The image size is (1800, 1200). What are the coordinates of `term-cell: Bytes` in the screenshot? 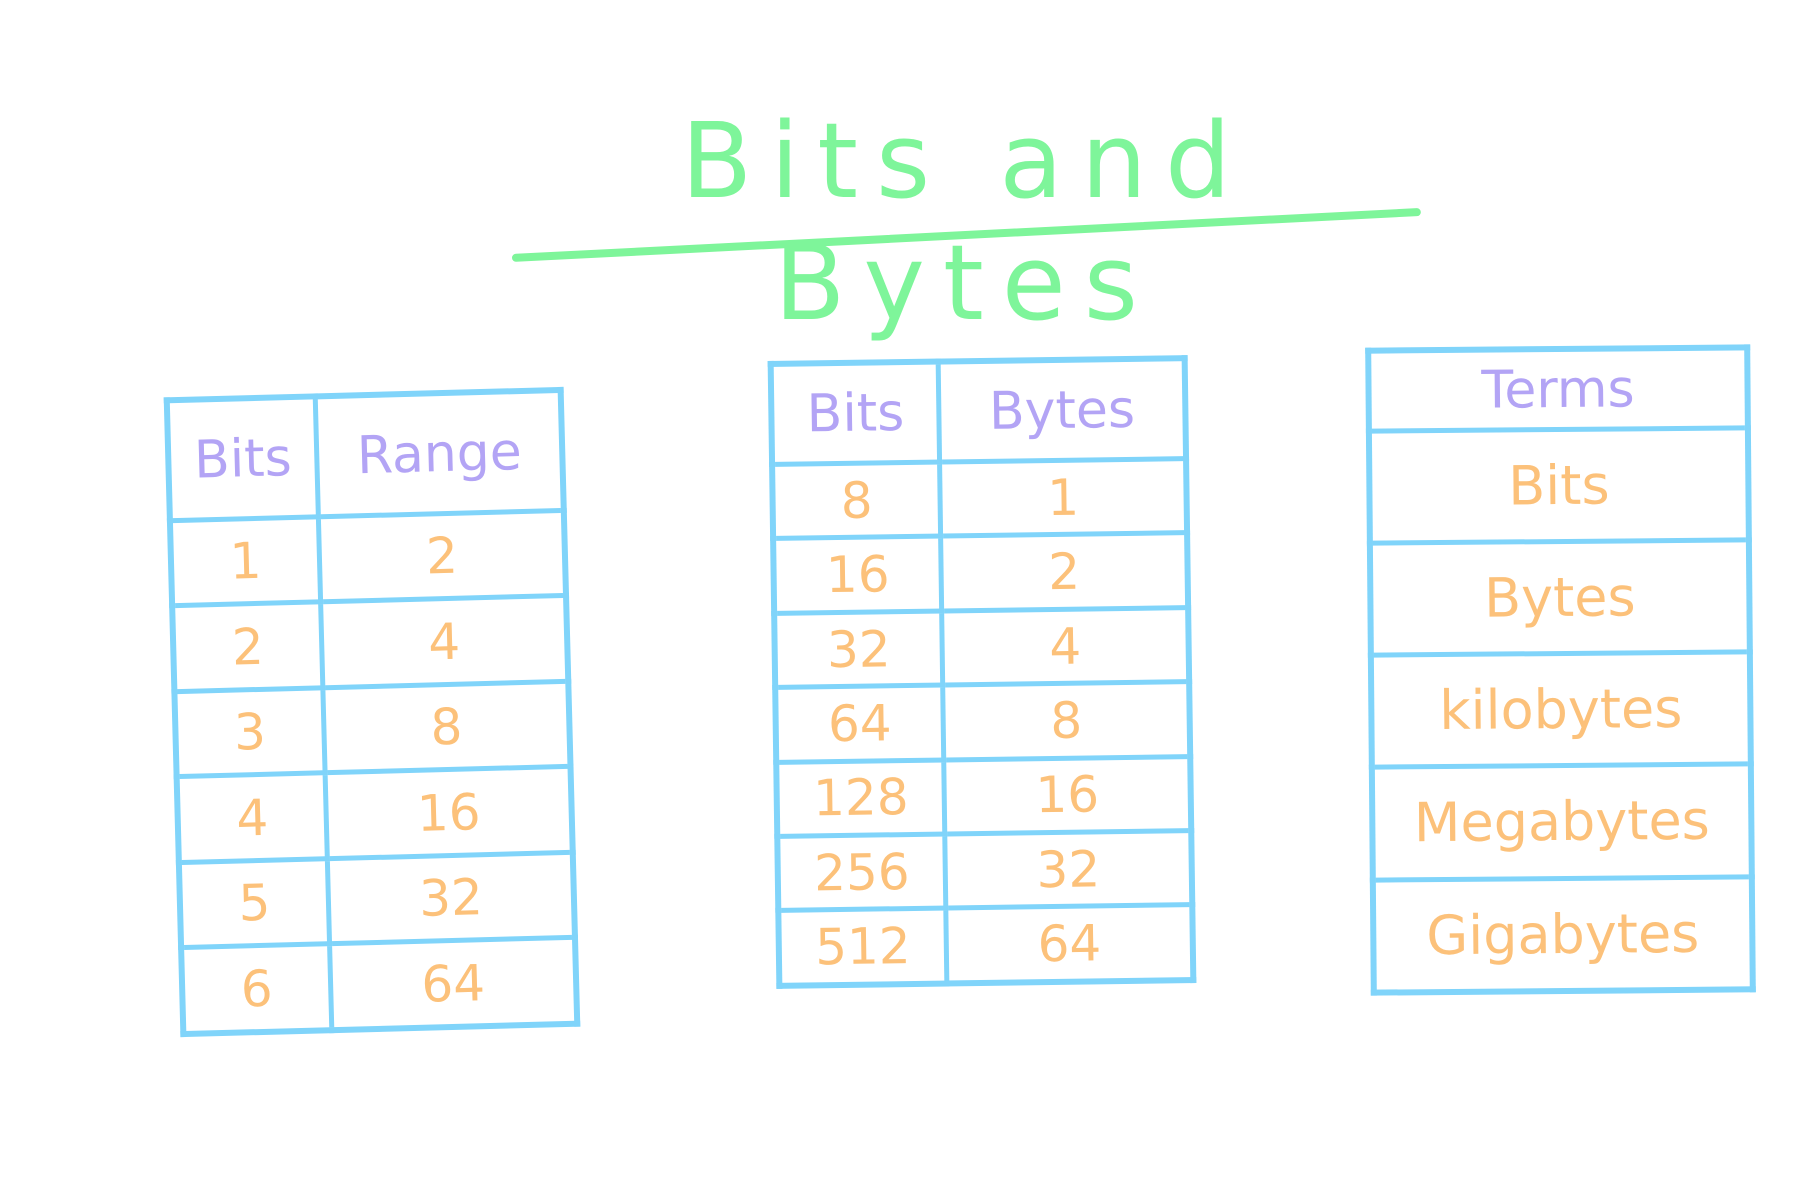 It's located at (1559, 597).